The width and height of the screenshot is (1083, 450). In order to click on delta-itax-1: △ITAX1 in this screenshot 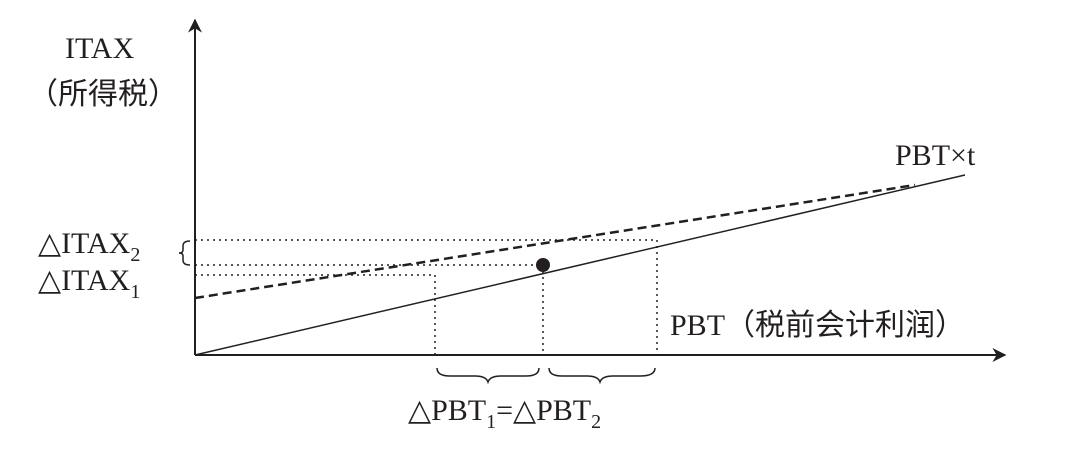, I will do `click(89, 283)`.